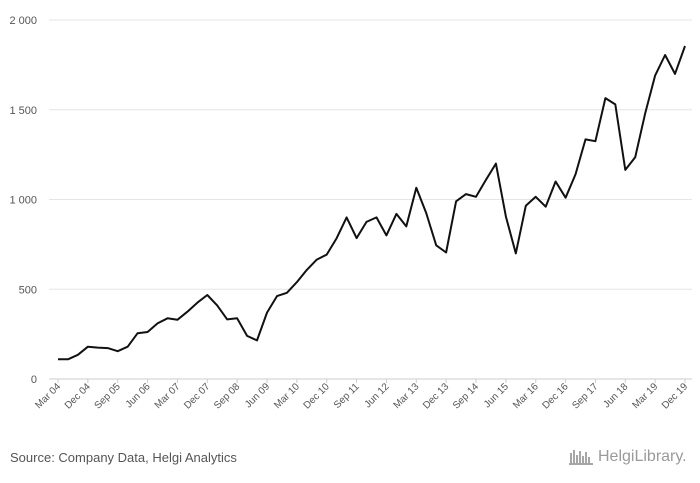  What do you see at coordinates (123, 457) in the screenshot?
I see `source-note: Source: Company Data, Helgi Analytics` at bounding box center [123, 457].